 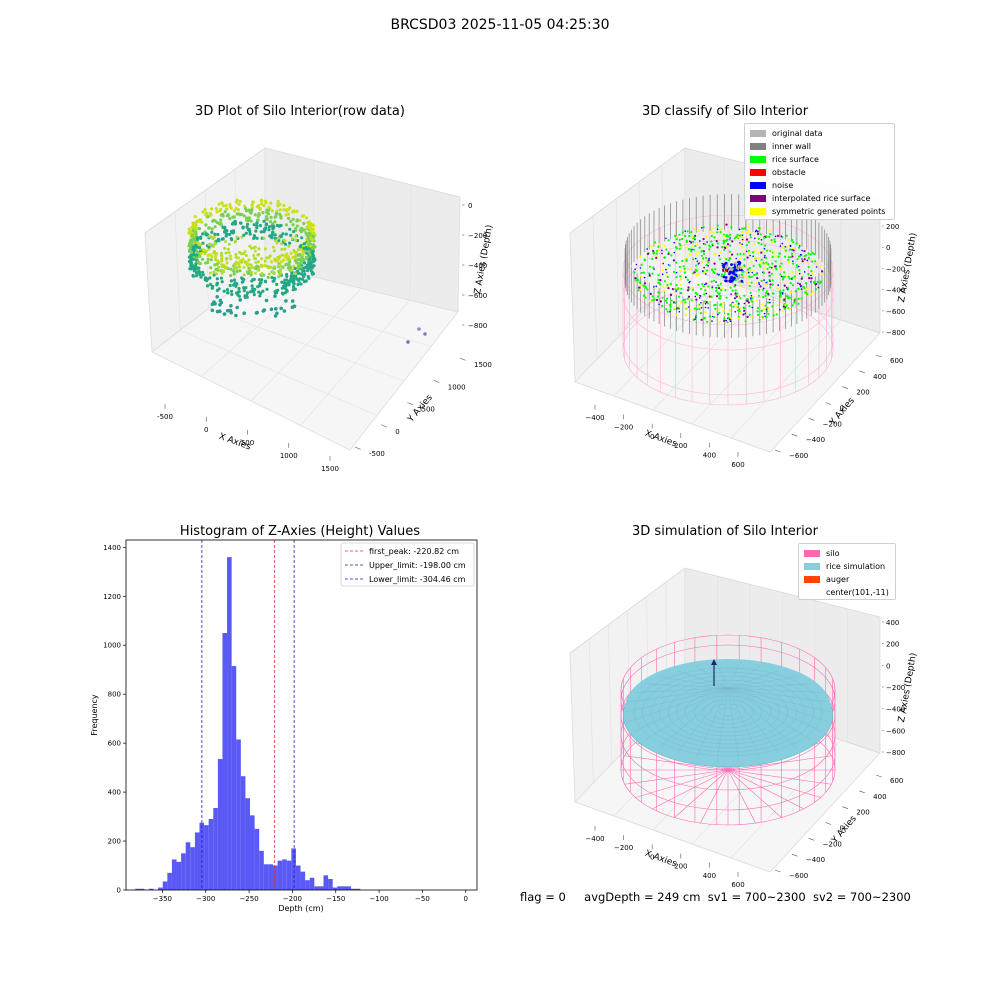 I want to click on outlier-point, so click(x=425, y=334).